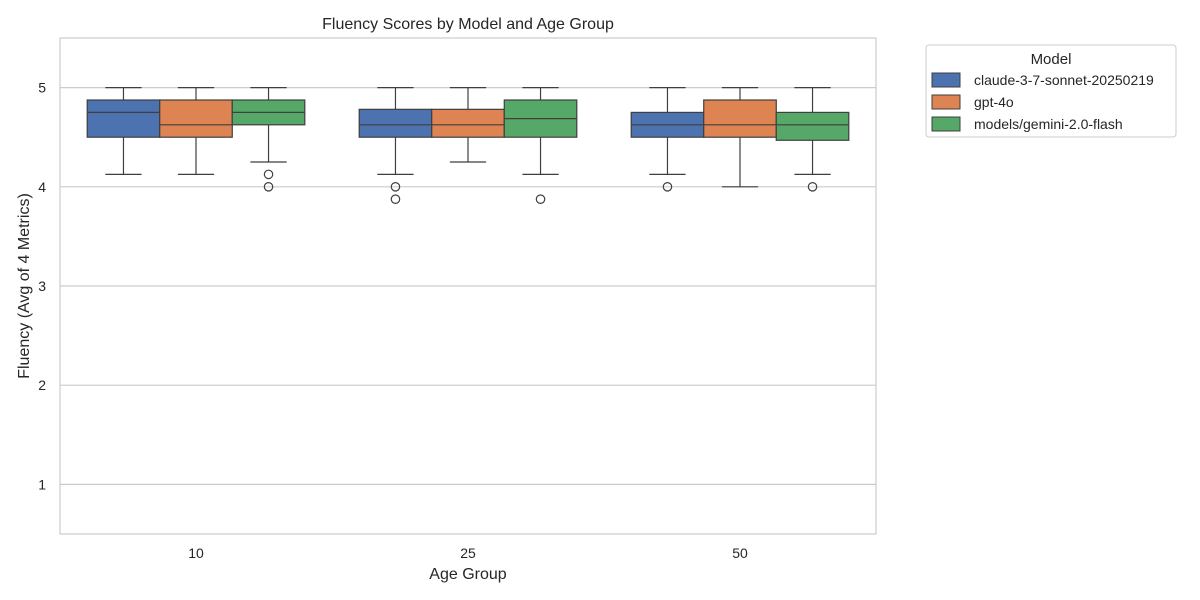 The image size is (1200, 600). I want to click on legend-item: models/gemini-2.0-flash, so click(1027, 124).